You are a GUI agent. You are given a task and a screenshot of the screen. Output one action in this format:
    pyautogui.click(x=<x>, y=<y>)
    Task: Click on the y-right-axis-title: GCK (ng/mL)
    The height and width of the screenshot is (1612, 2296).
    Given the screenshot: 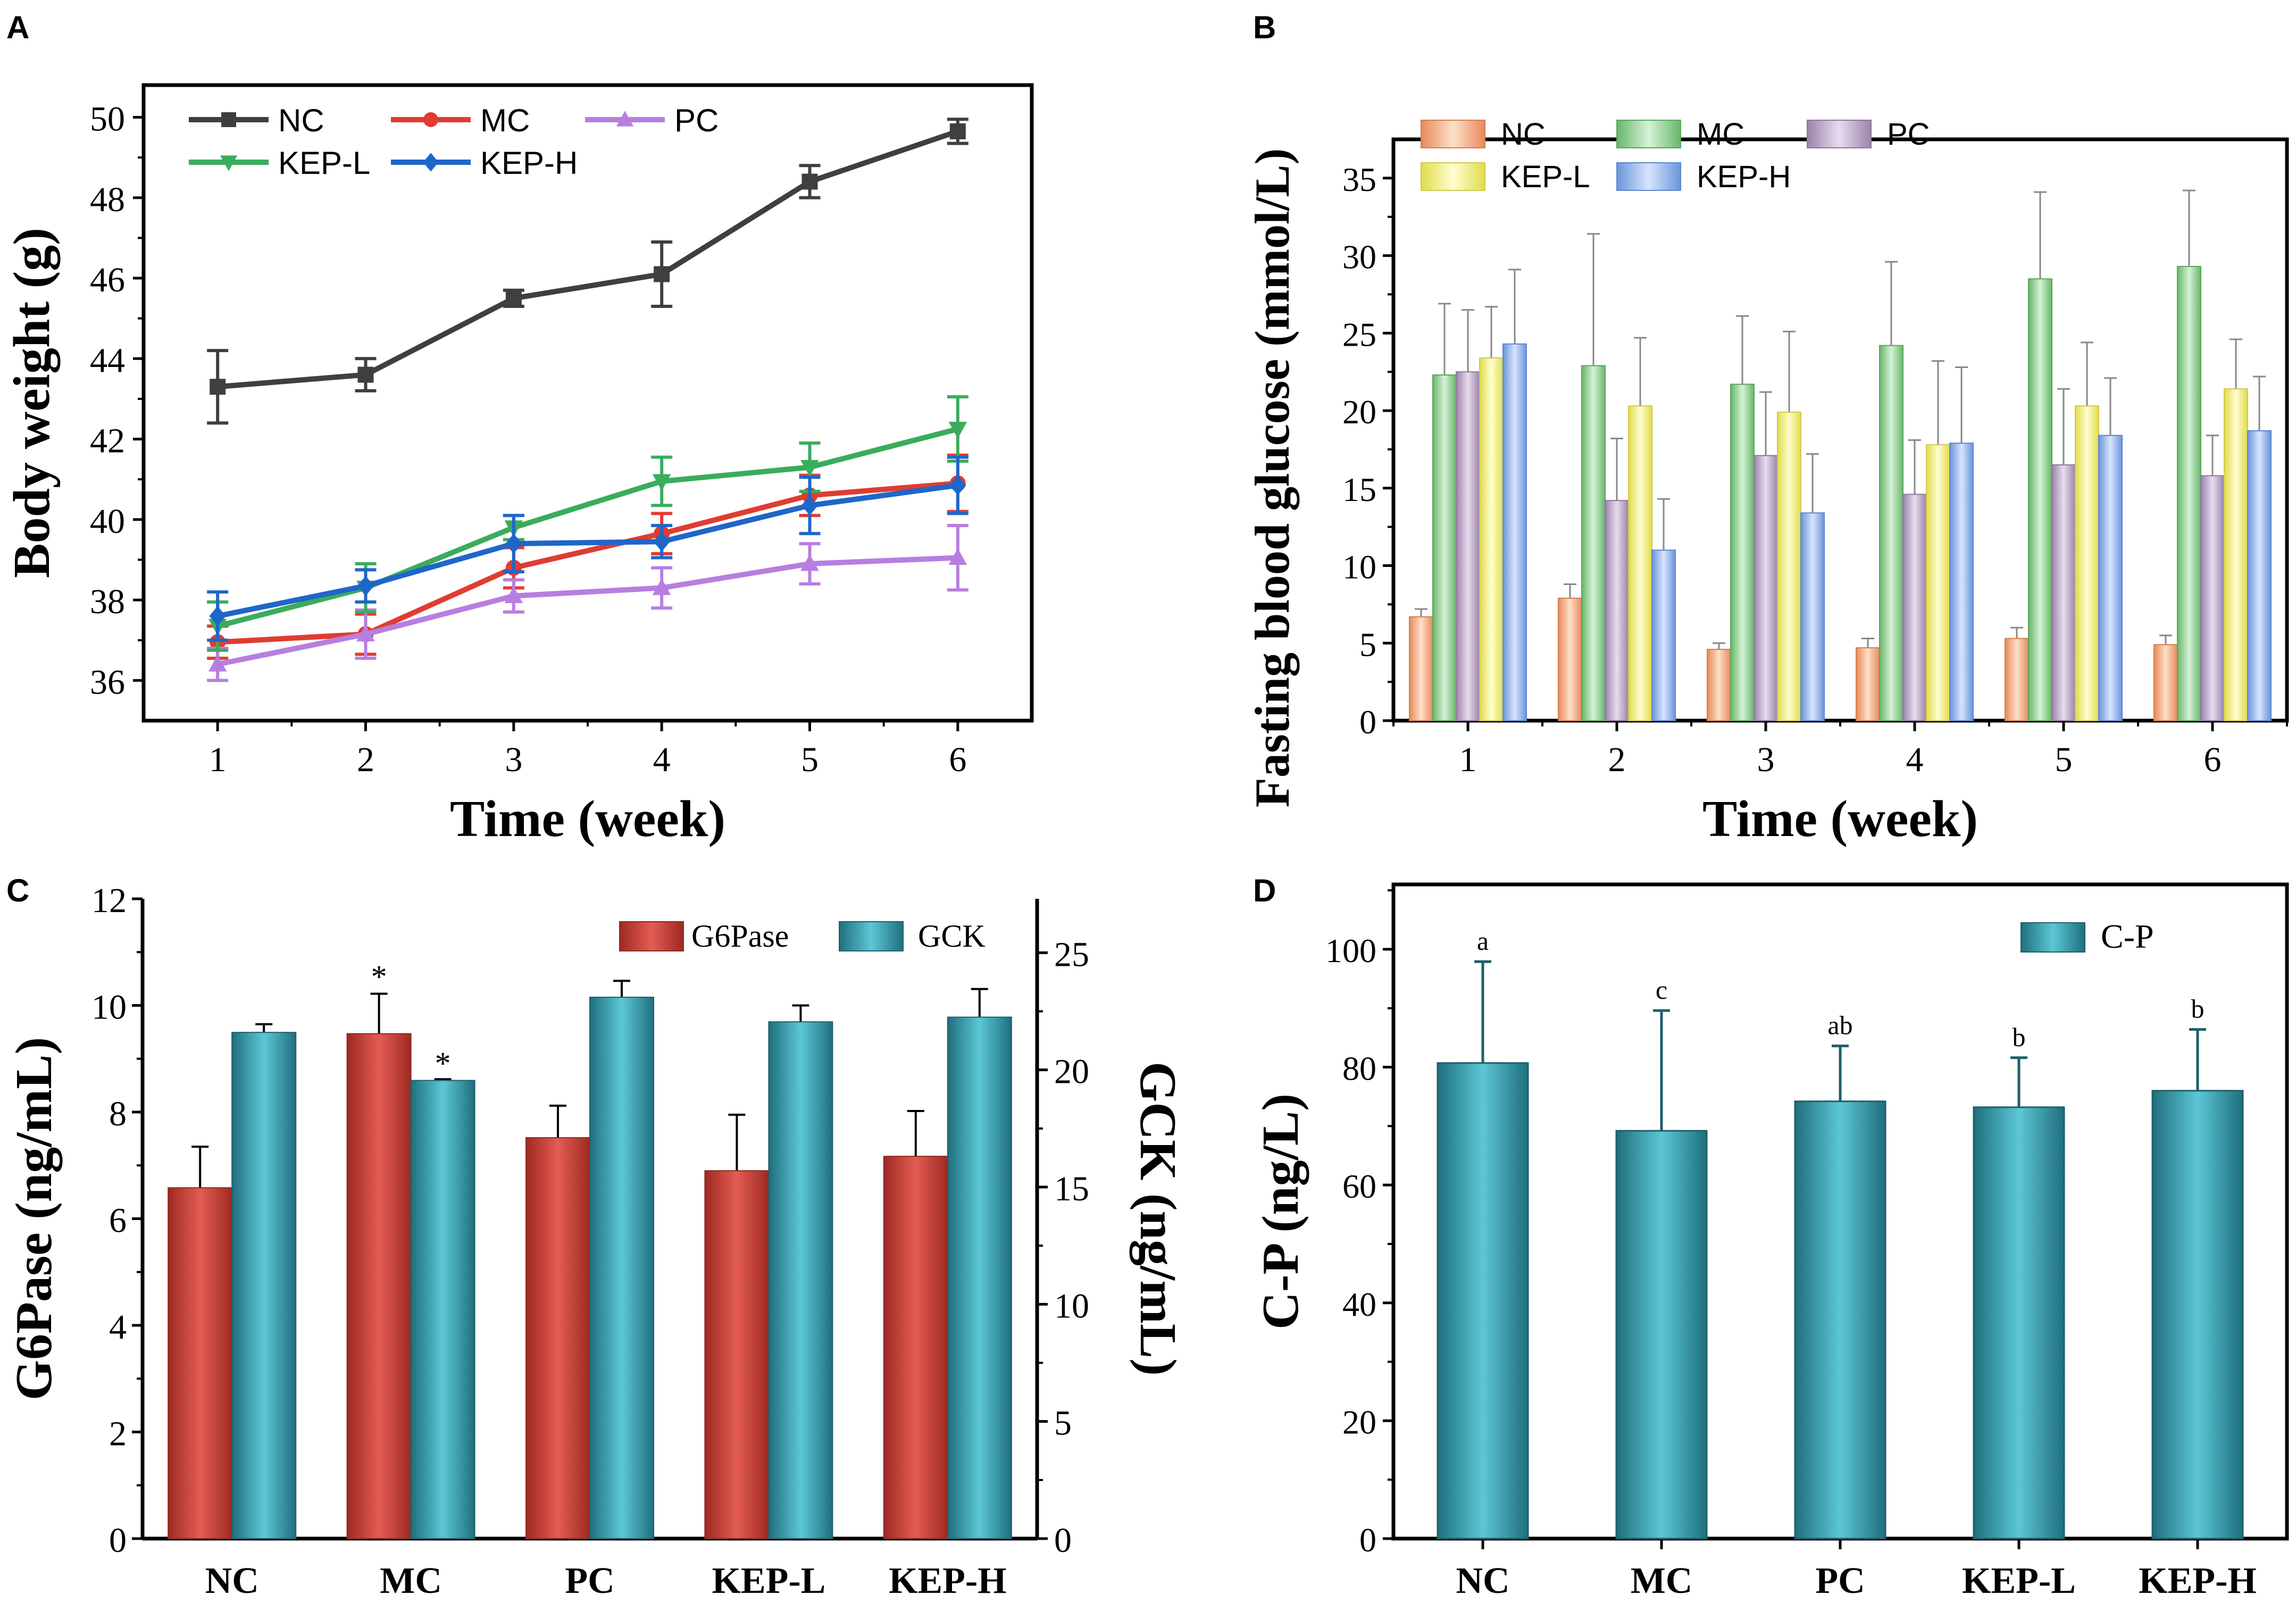 What is the action you would take?
    pyautogui.click(x=1158, y=1219)
    